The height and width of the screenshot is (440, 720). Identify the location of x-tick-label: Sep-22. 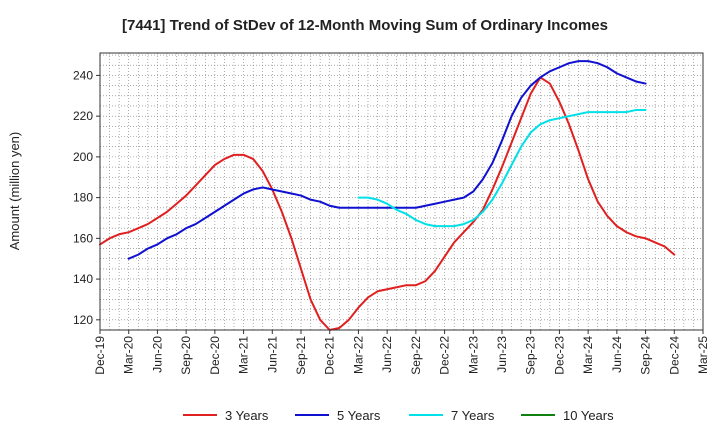
(416, 355).